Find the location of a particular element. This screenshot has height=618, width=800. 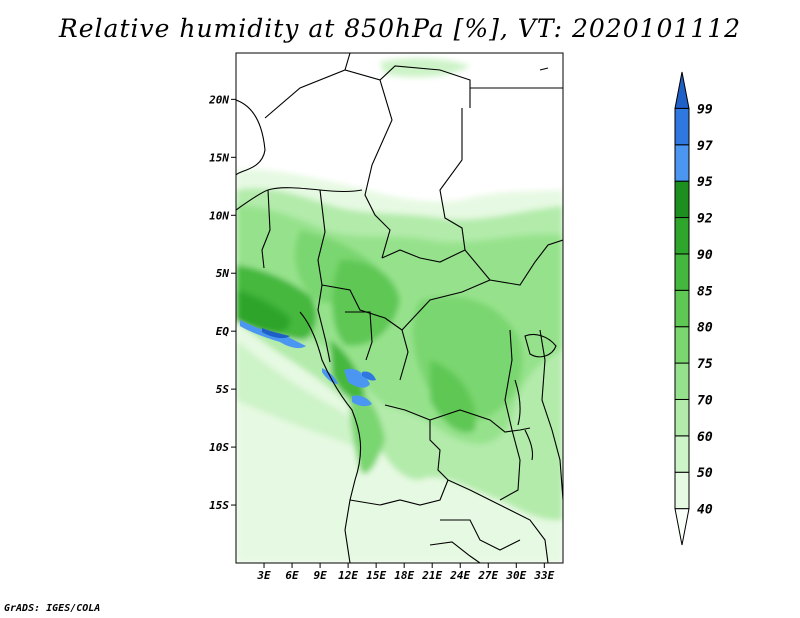

lon-tick-label: 12E is located at coordinates (348, 575).